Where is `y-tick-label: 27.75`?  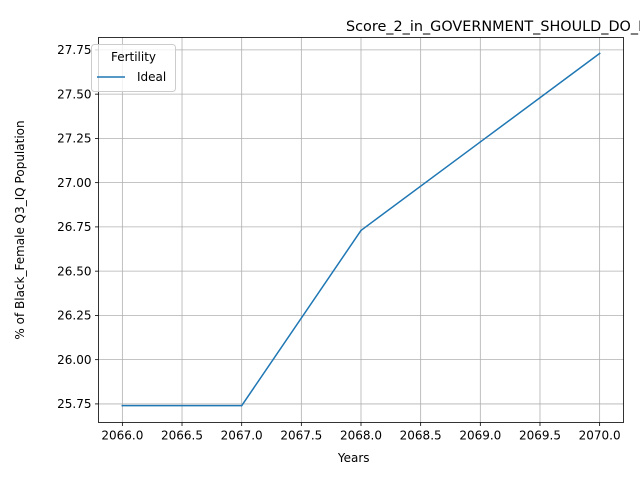 y-tick-label: 27.75 is located at coordinates (74, 50).